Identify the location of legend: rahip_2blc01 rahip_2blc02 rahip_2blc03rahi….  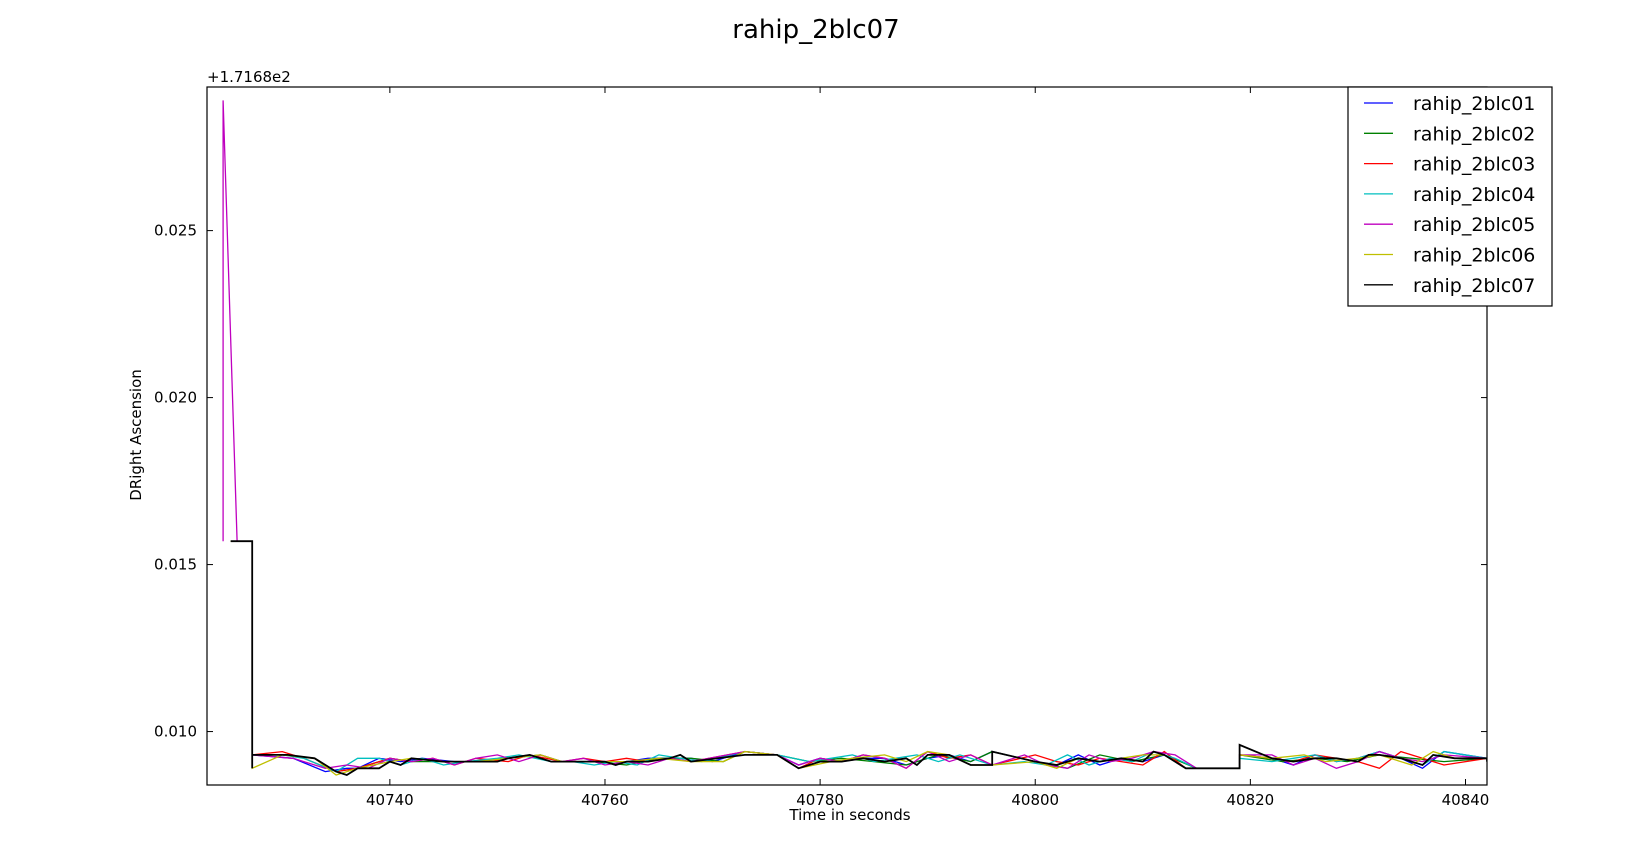
(1450, 196).